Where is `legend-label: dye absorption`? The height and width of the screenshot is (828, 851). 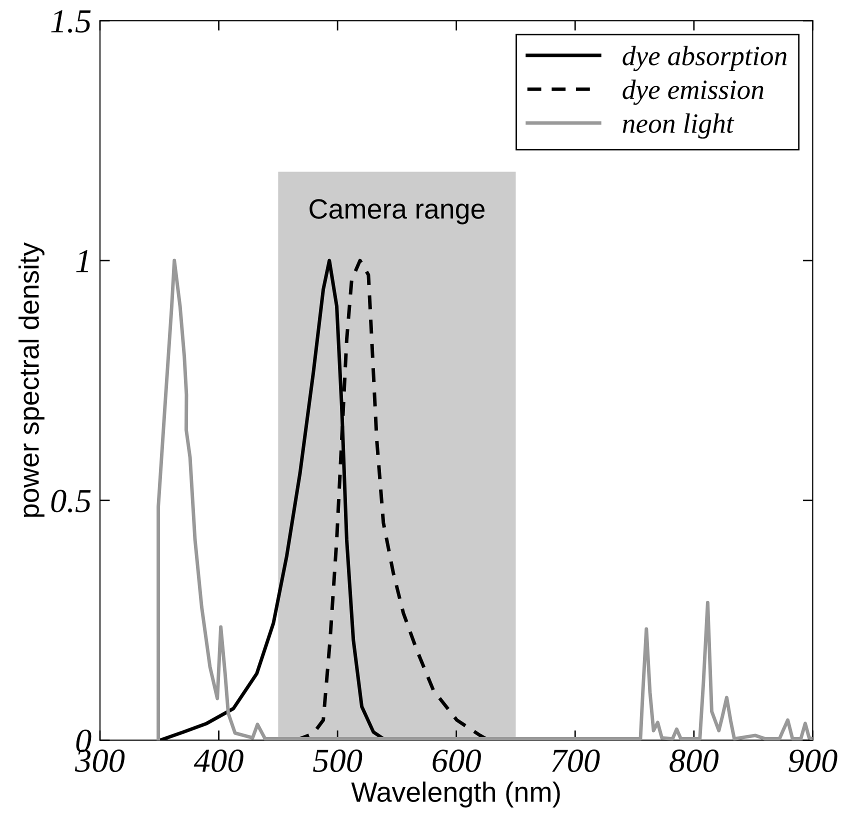 legend-label: dye absorption is located at coordinates (704, 59).